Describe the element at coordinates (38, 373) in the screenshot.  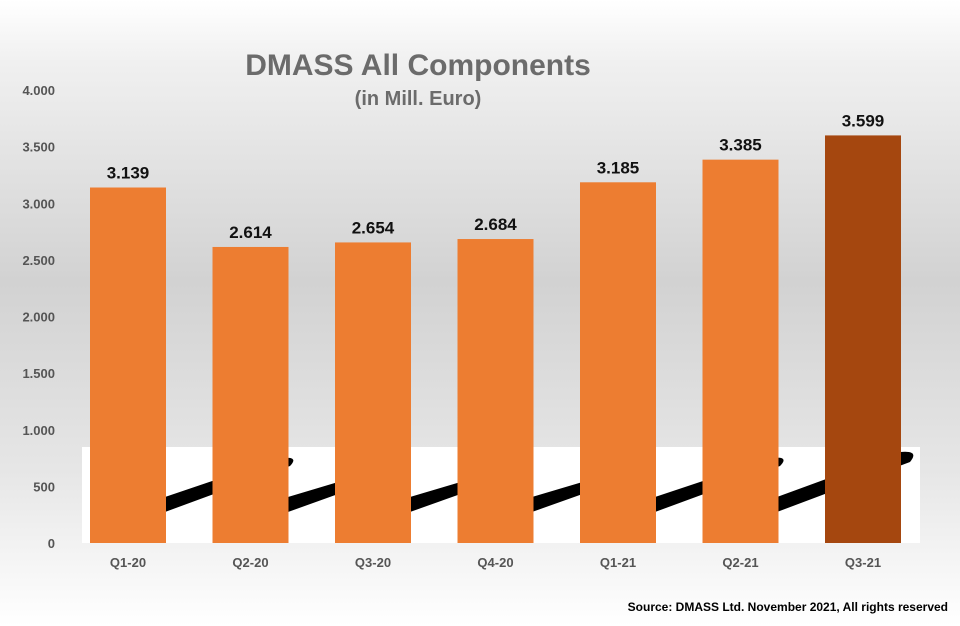
I see `y-tick-label: 1.500` at that location.